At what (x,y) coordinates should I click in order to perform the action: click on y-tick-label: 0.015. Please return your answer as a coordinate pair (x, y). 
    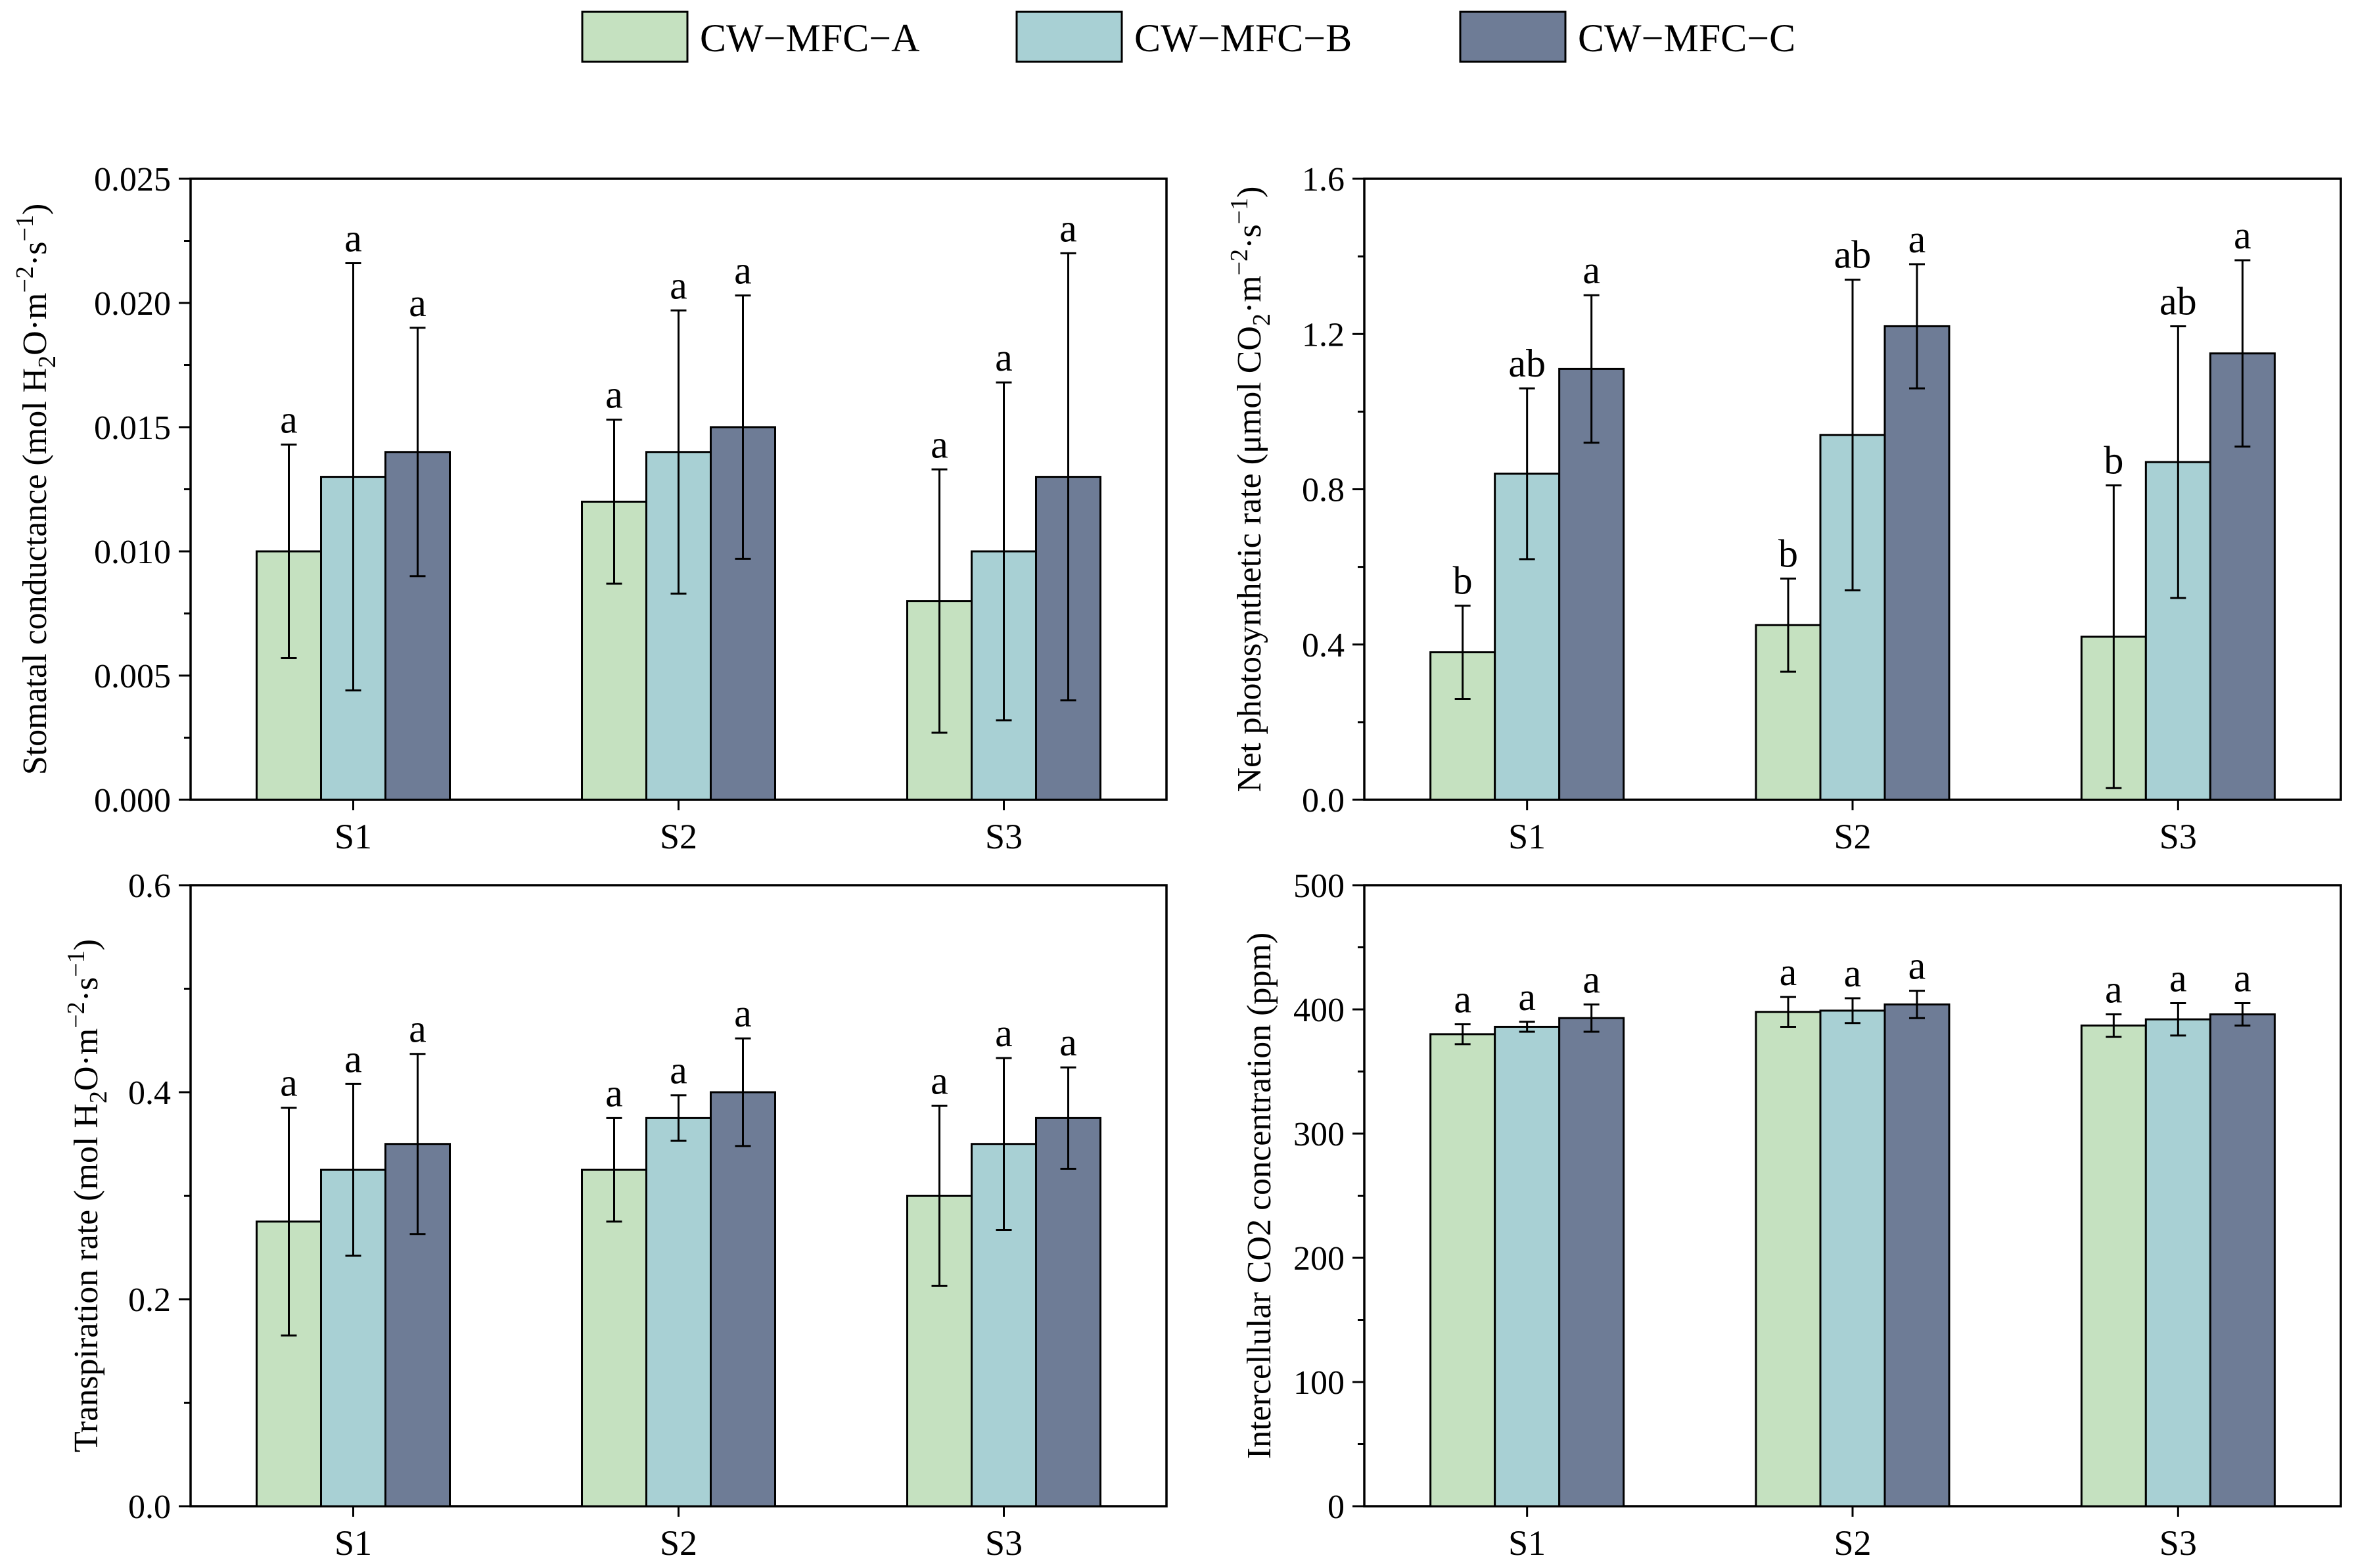
    Looking at the image, I should click on (132, 428).